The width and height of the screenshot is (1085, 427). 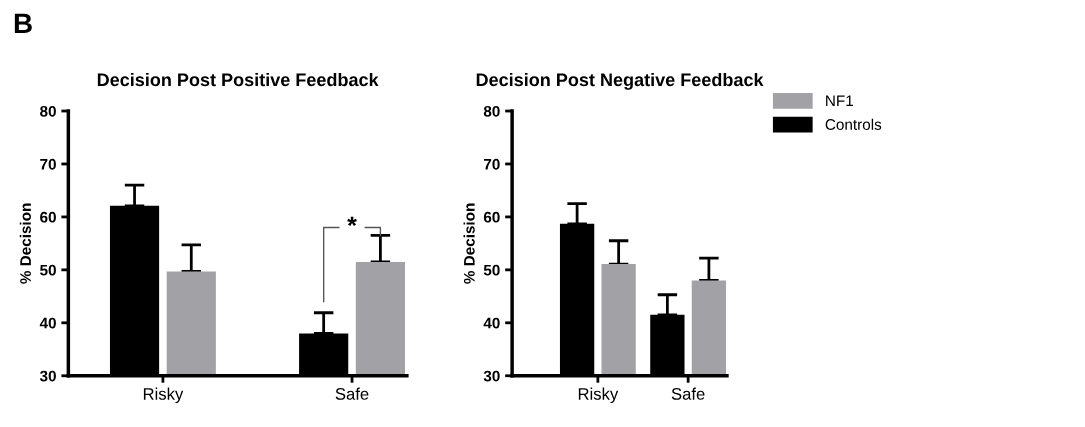 What do you see at coordinates (238, 79) in the screenshot?
I see `chart-title: Decision Post Positive Feedback` at bounding box center [238, 79].